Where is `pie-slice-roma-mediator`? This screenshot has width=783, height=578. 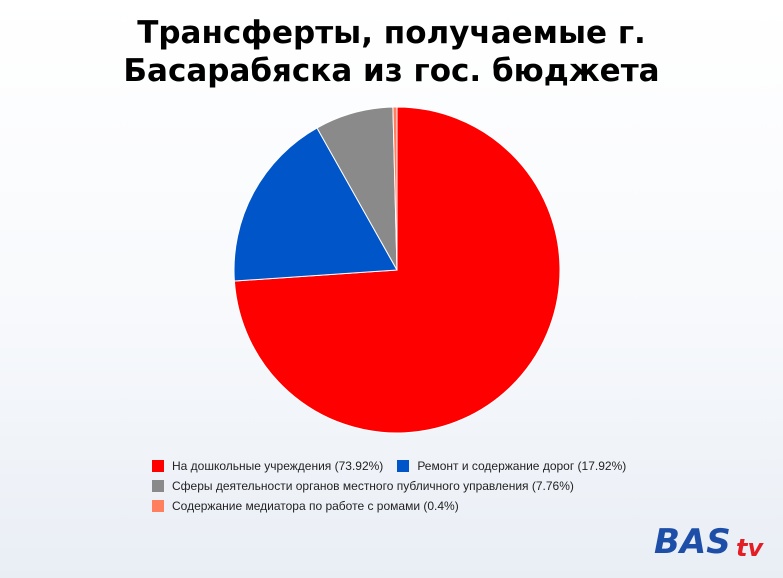
pie-slice-roma-mediator is located at coordinates (395, 188).